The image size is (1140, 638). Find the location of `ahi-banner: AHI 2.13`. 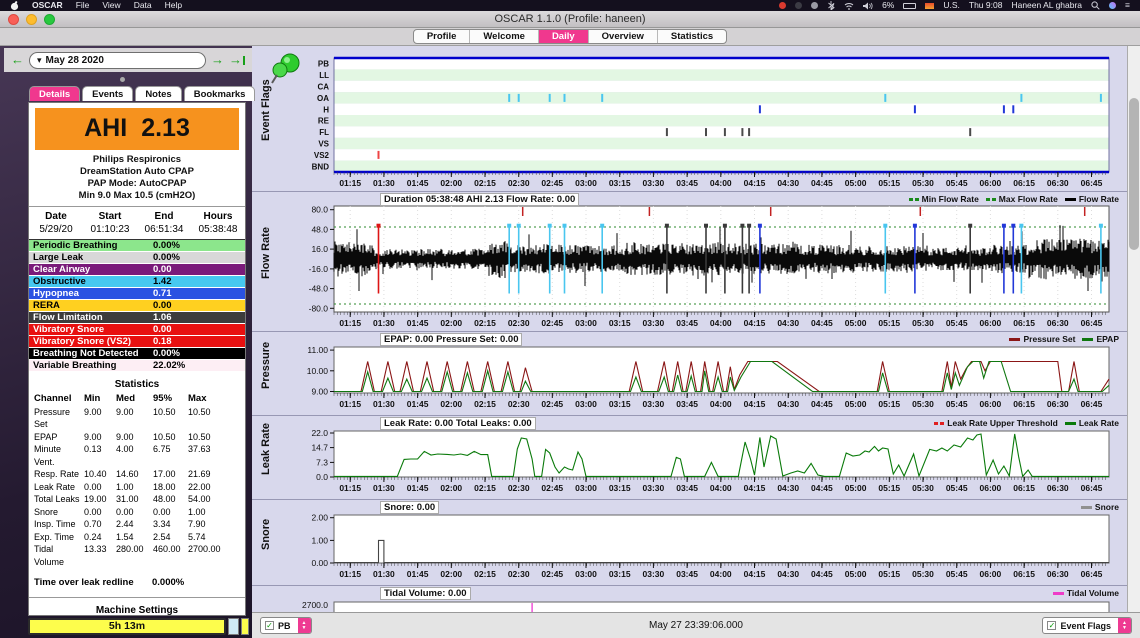

ahi-banner: AHI 2.13 is located at coordinates (137, 129).